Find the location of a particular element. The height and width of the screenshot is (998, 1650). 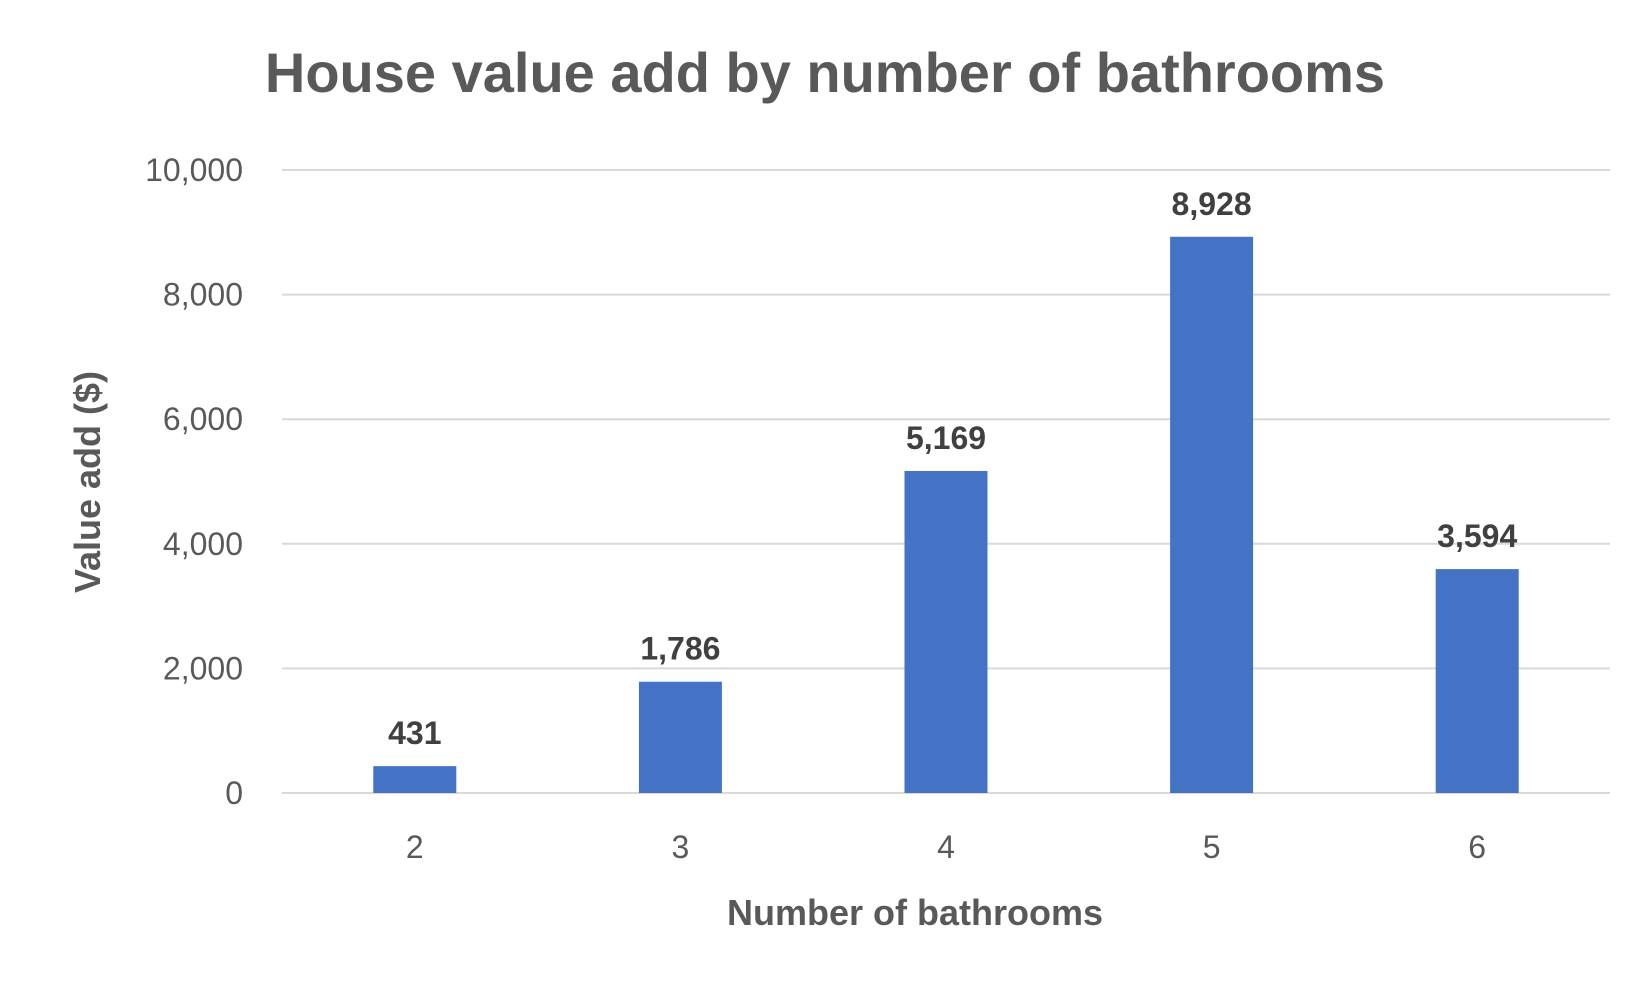

y-axis-title: Value add ($) is located at coordinates (87, 482).